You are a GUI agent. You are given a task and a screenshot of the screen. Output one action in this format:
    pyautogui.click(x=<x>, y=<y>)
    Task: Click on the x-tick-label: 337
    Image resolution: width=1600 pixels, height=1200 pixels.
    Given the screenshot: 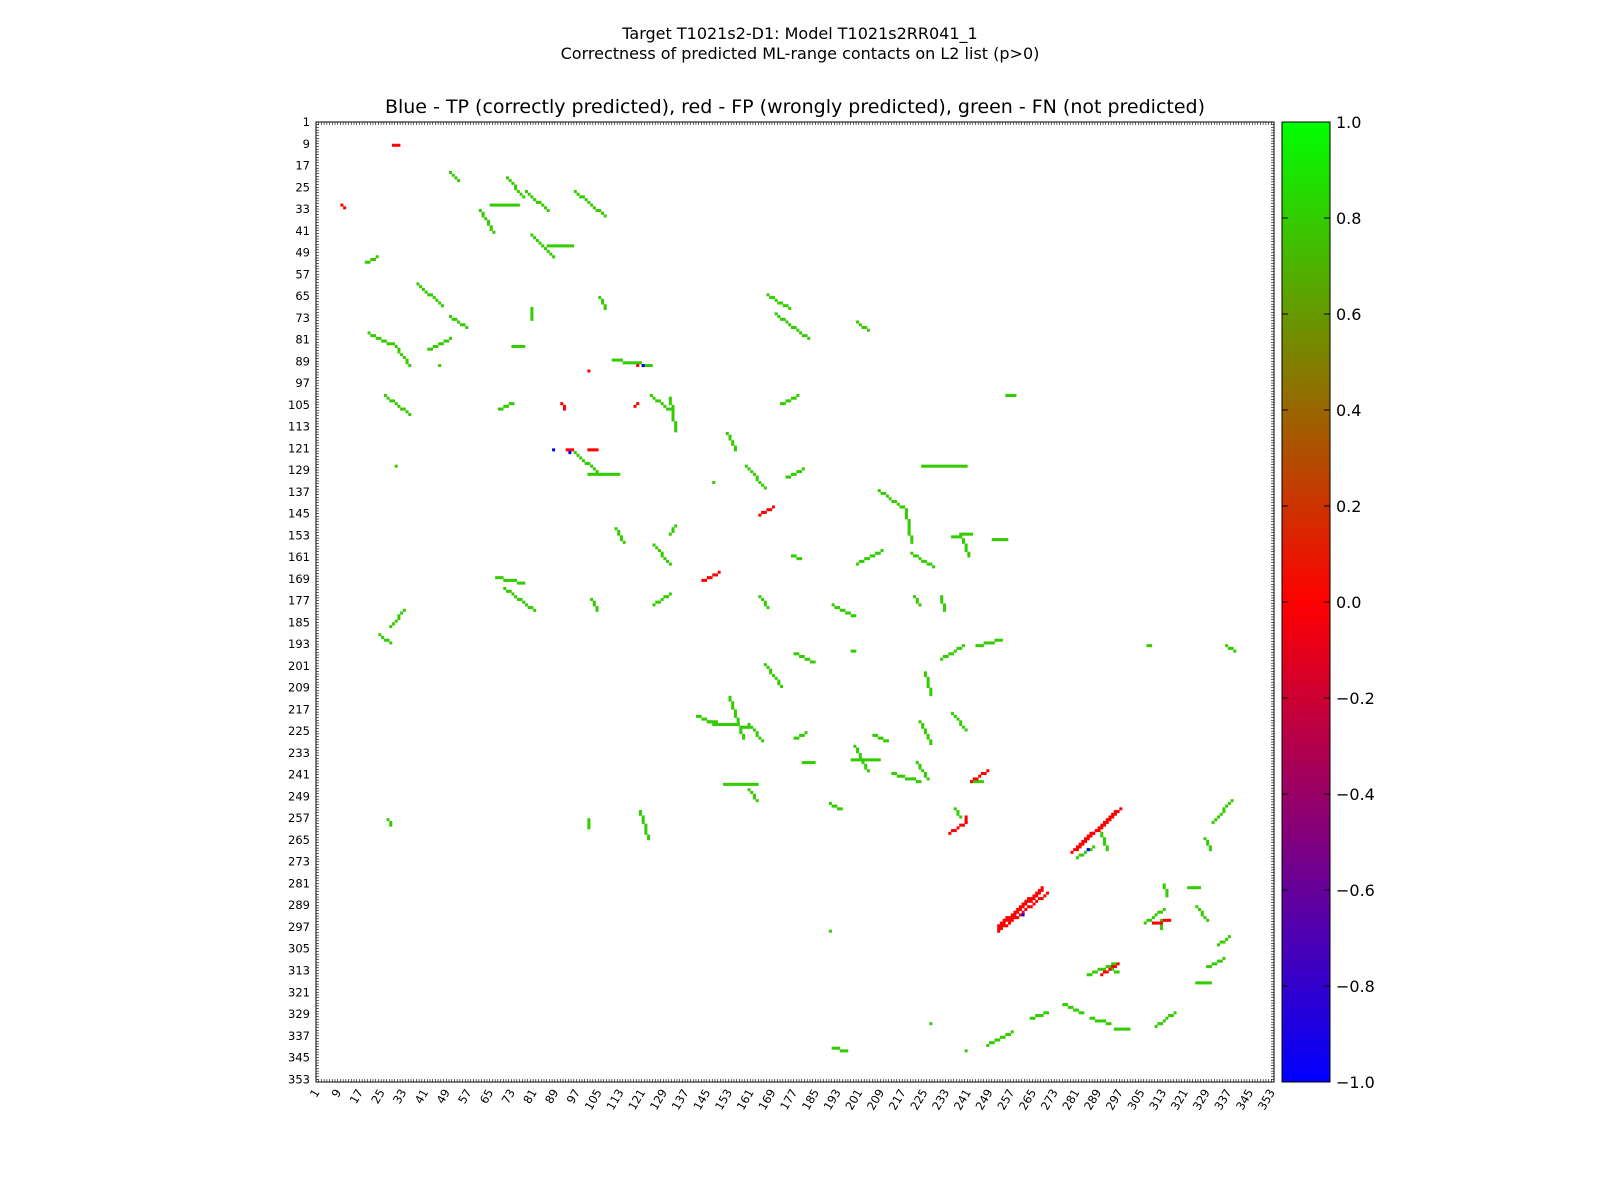 What is the action you would take?
    pyautogui.click(x=1222, y=1100)
    